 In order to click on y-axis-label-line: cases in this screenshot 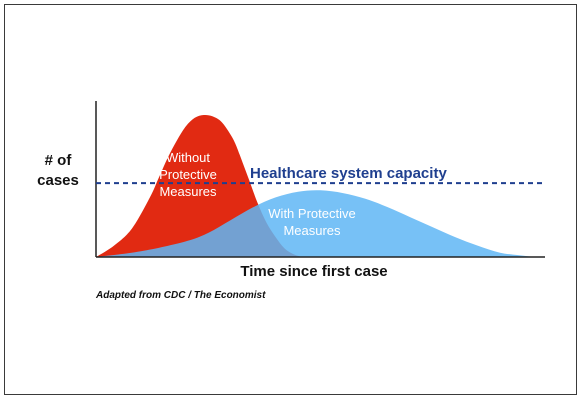, I will do `click(58, 180)`.